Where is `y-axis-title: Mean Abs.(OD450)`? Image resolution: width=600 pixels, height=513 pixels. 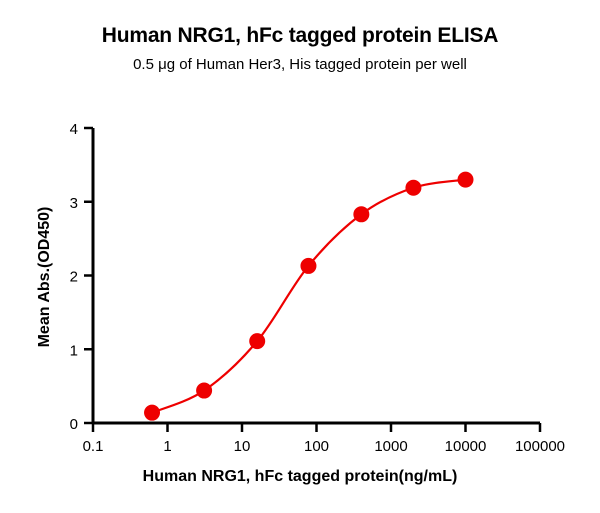 y-axis-title: Mean Abs.(OD450) is located at coordinates (44, 277).